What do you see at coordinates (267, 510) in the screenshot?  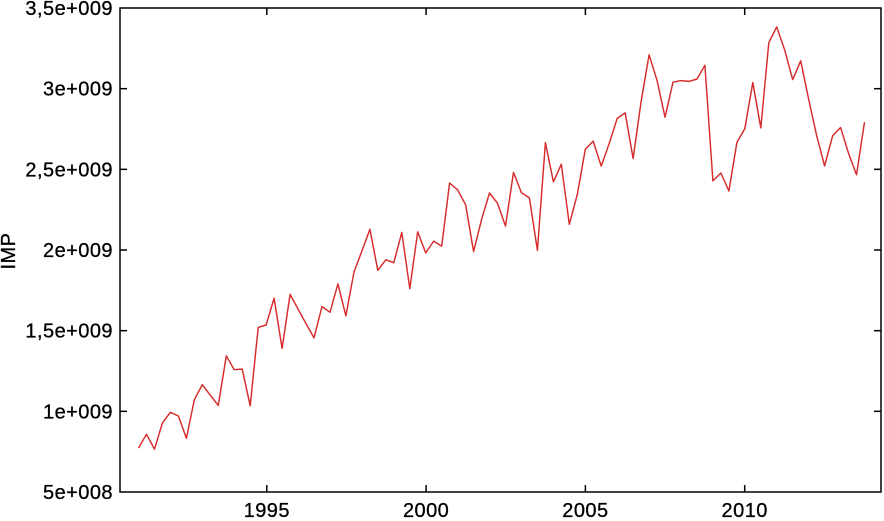 I see `svg-text: 1995` at bounding box center [267, 510].